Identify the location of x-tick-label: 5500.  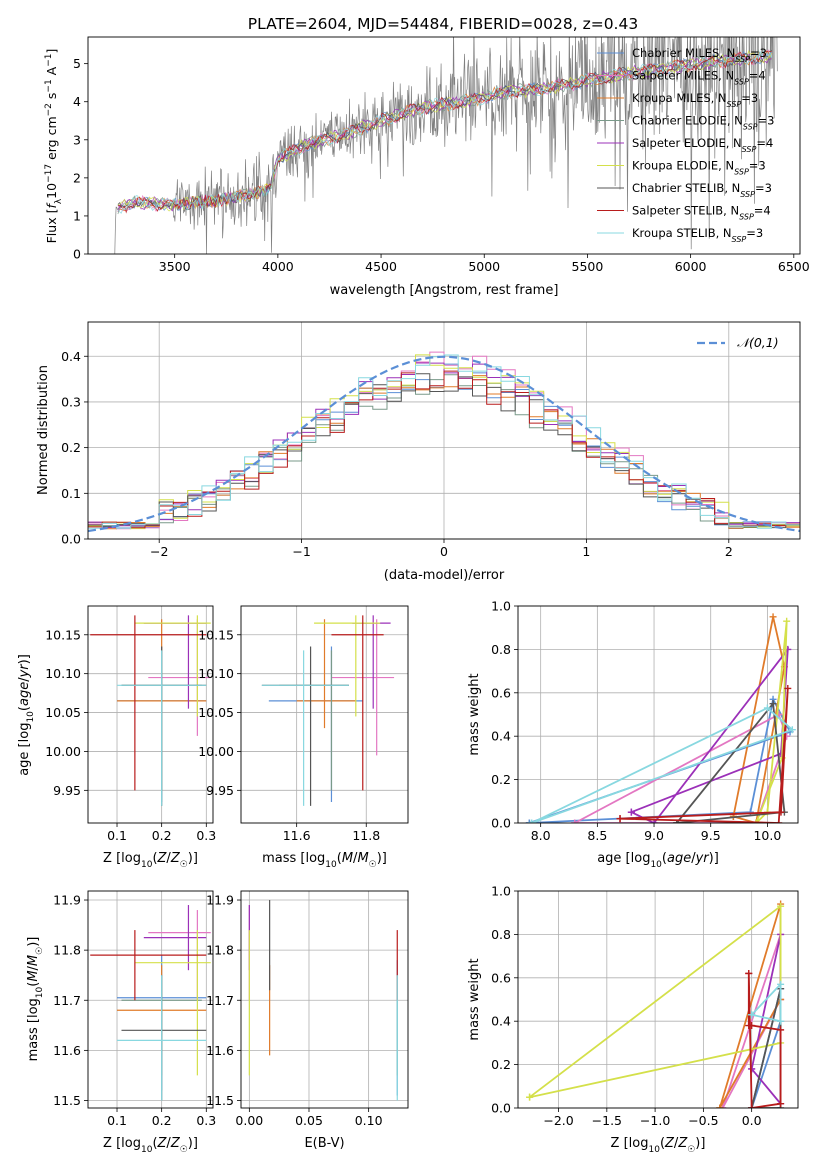
(588, 266).